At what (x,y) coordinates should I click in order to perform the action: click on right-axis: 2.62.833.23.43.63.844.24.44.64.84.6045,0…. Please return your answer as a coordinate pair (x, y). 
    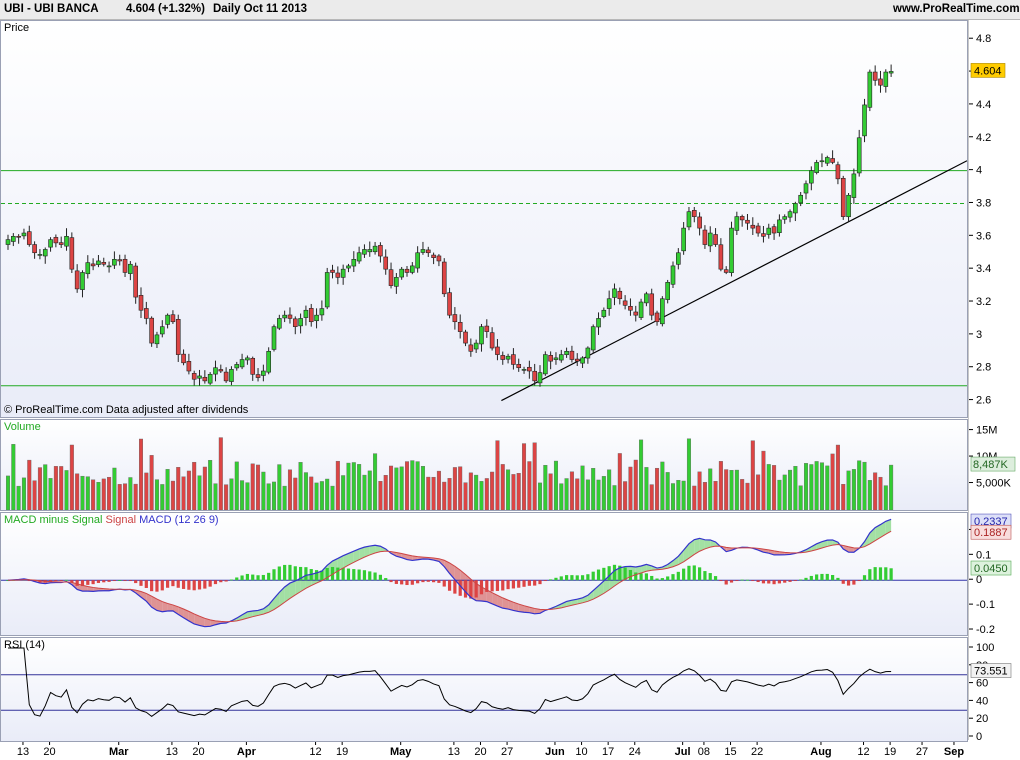
    Looking at the image, I should click on (994, 380).